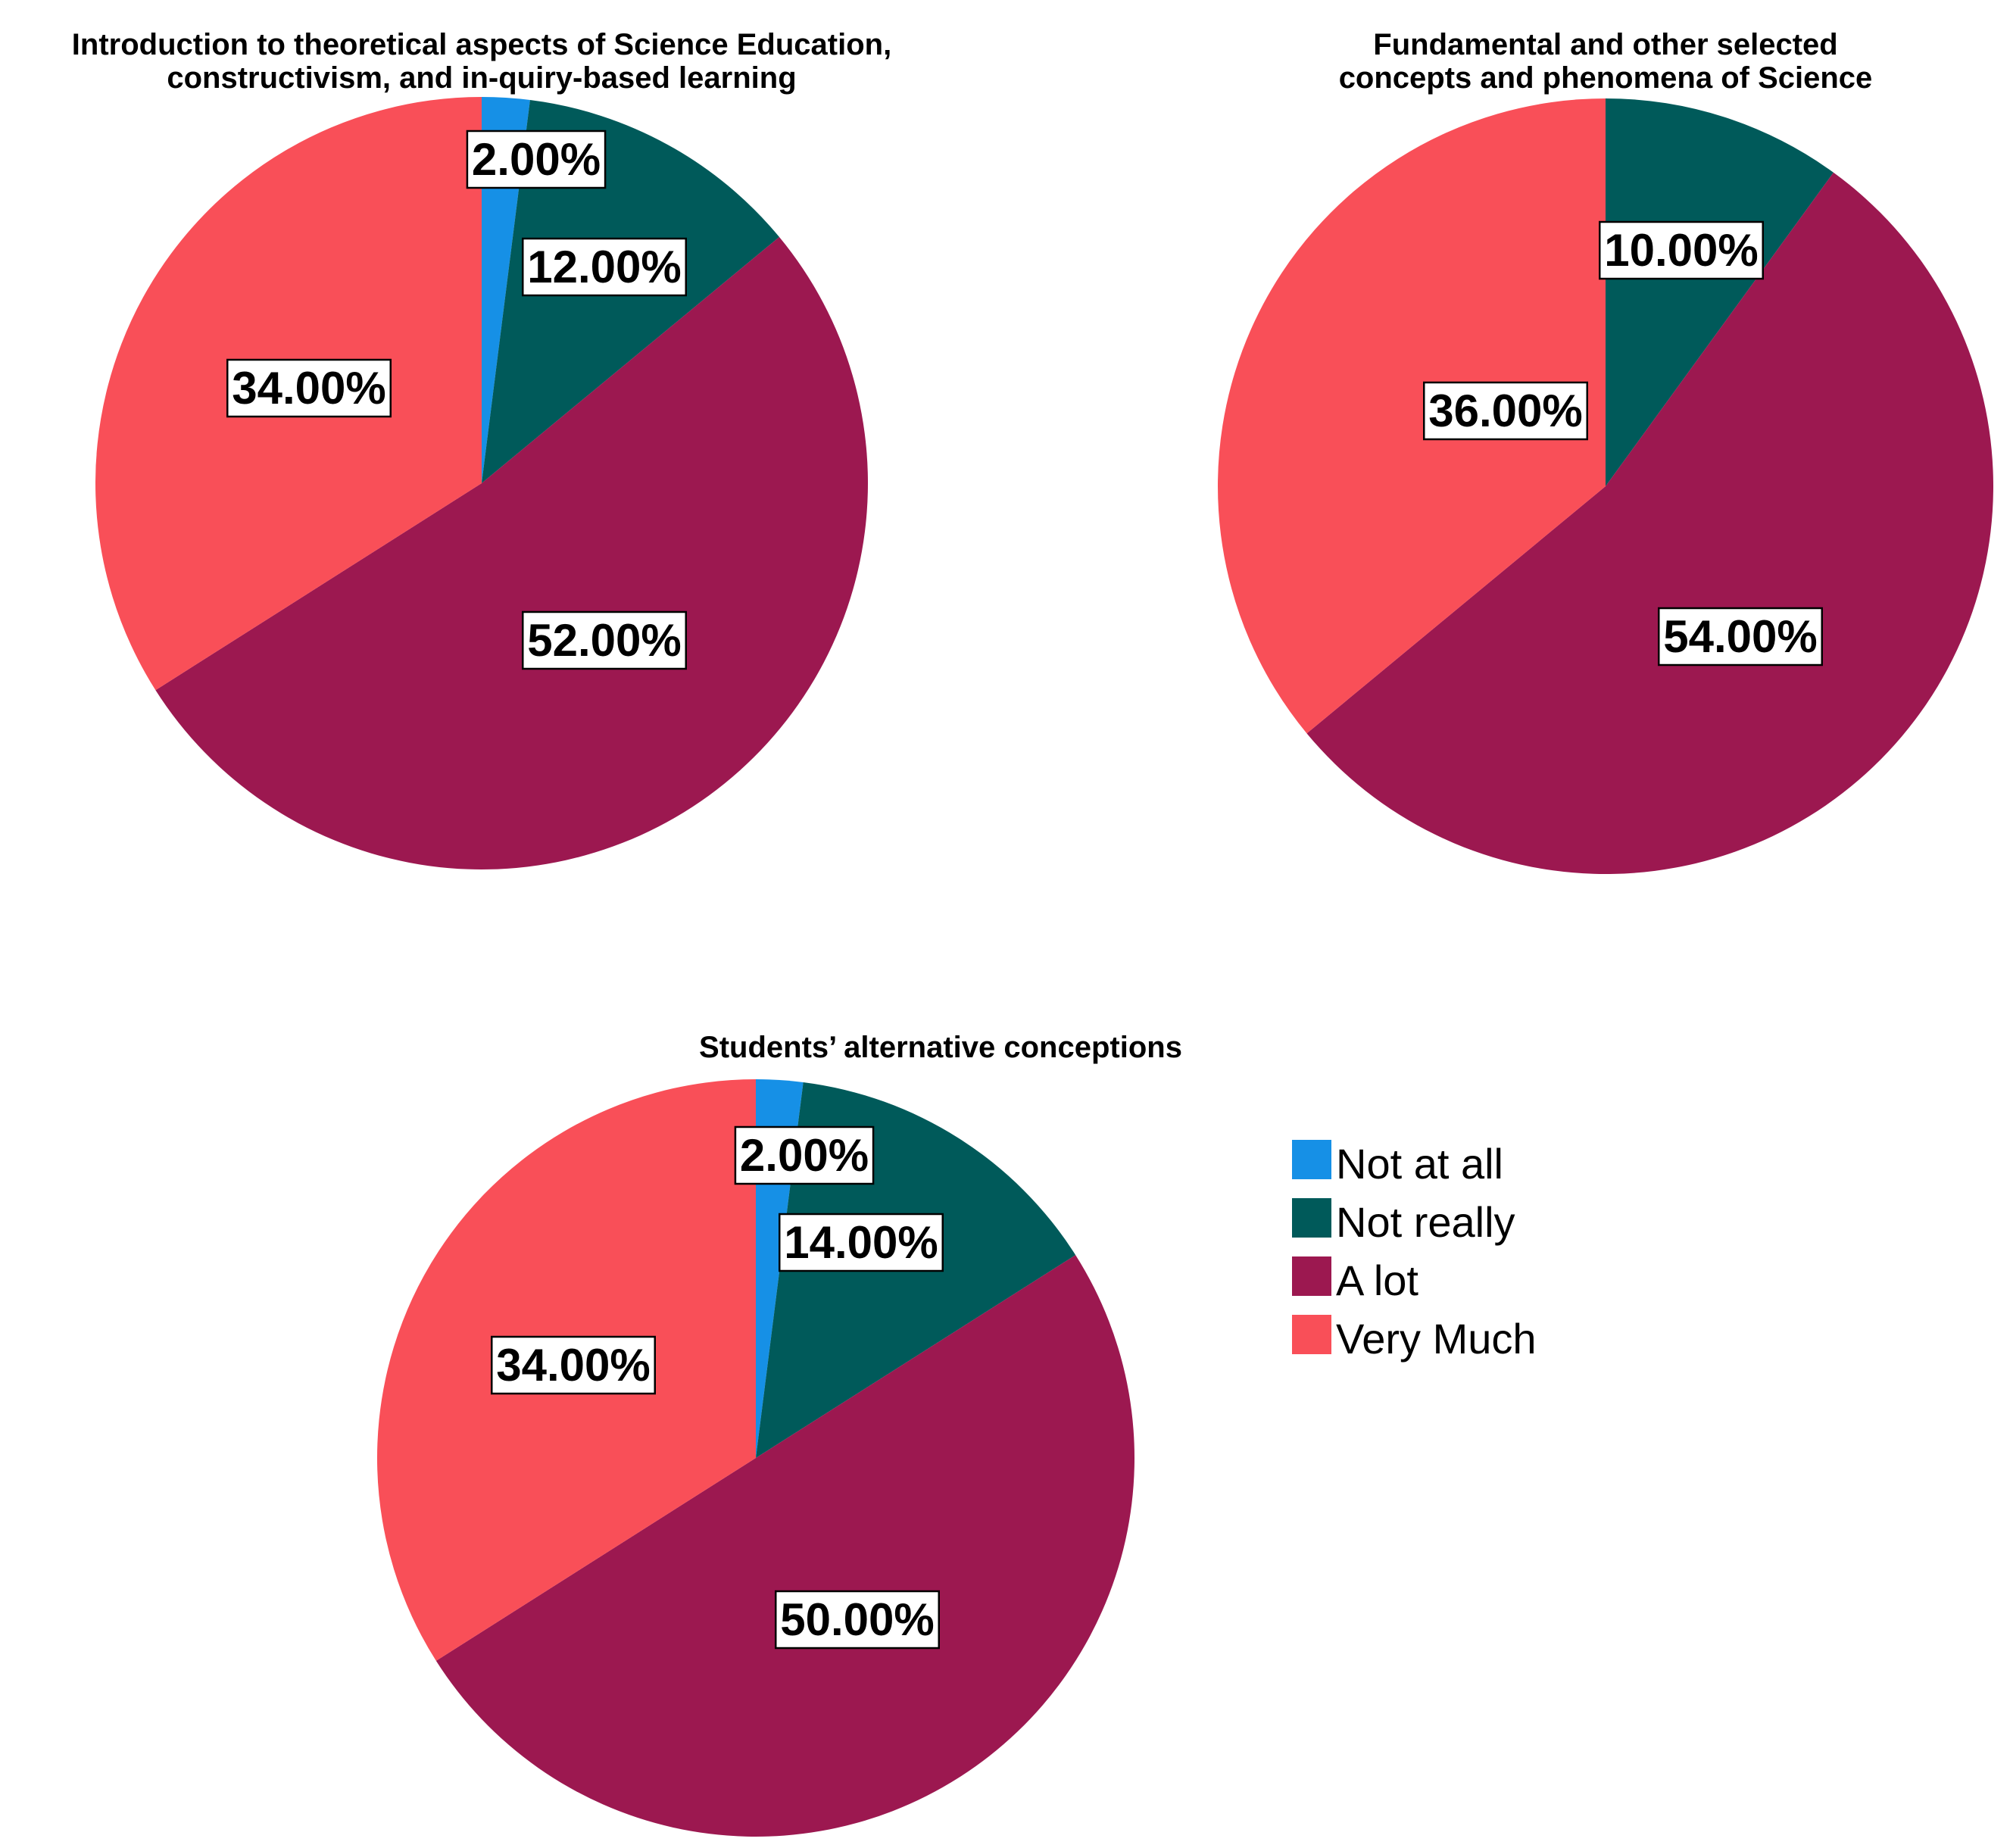 This screenshot has width=2013, height=1848. I want to click on legend-item-a-lot: A lot, so click(1355, 1280).